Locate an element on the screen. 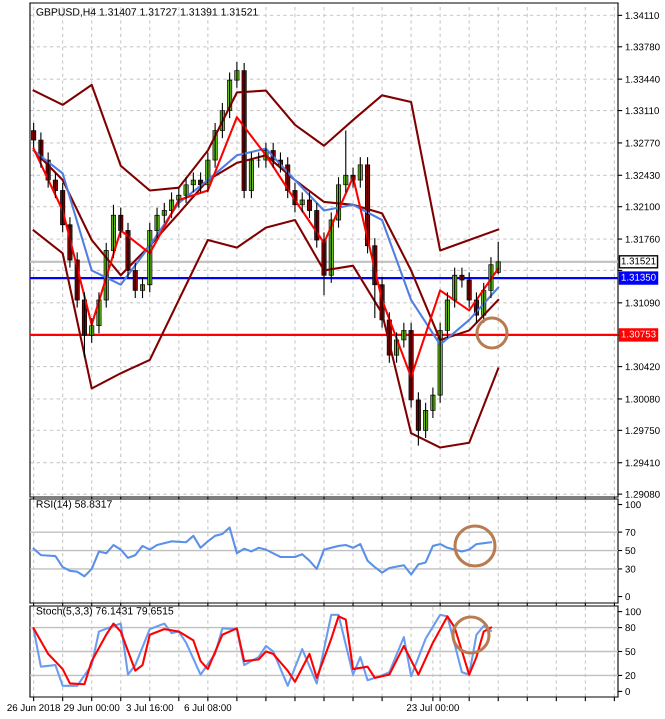 Image resolution: width=665 pixels, height=719 pixels. chart-title: Stoch(5,3,3) 76.1431 79.6515 is located at coordinates (105, 611).